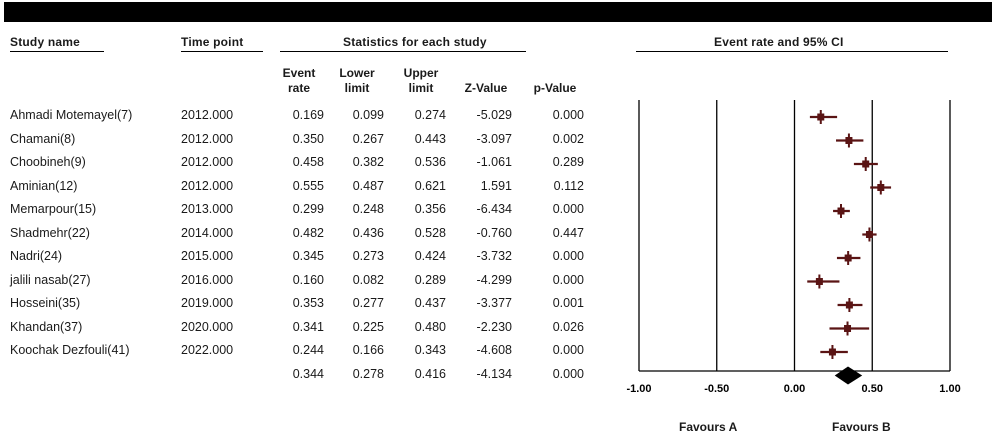 The image size is (1000, 443). Describe the element at coordinates (430, 185) in the screenshot. I see `upper-limit-cell: 0.621` at that location.